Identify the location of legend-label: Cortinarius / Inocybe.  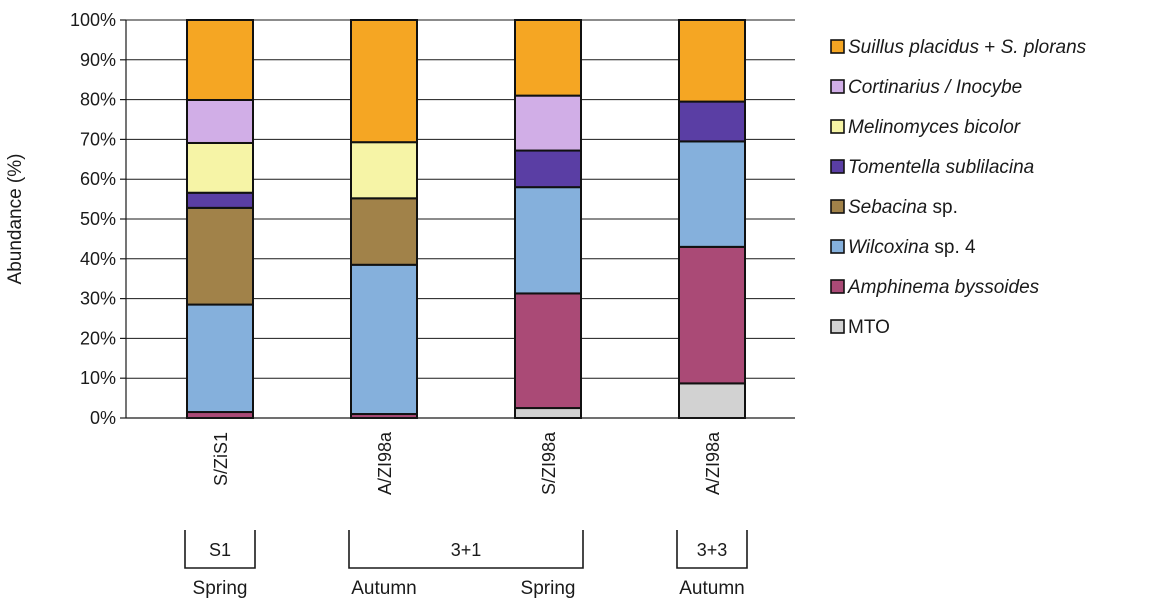
(935, 87).